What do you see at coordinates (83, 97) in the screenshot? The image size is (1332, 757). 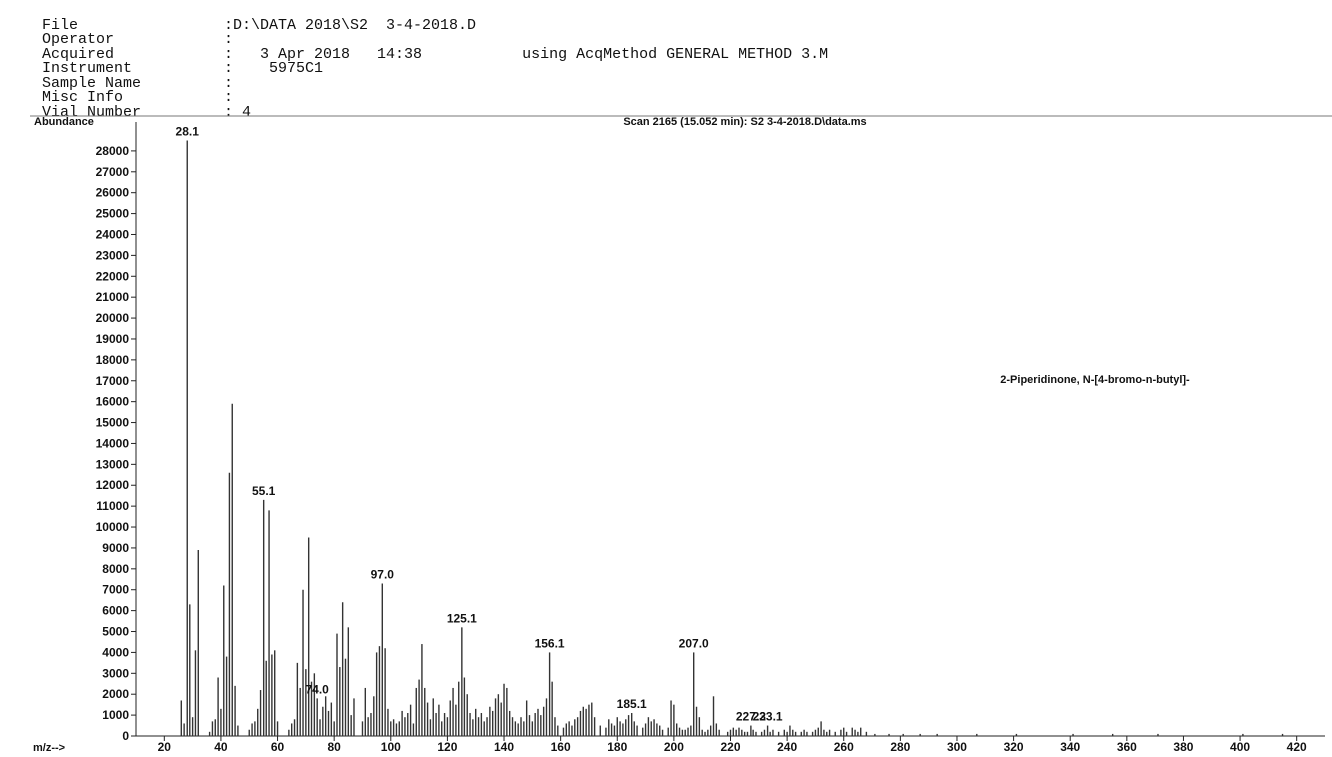 I see `header-key: Misc Info` at bounding box center [83, 97].